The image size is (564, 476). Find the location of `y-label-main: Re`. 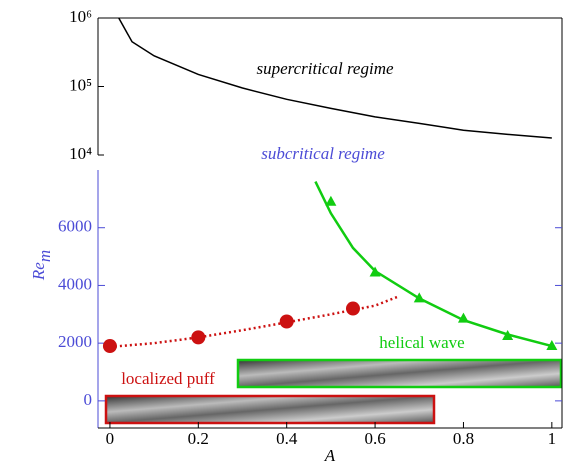

y-label-main: Re is located at coordinates (38, 271).